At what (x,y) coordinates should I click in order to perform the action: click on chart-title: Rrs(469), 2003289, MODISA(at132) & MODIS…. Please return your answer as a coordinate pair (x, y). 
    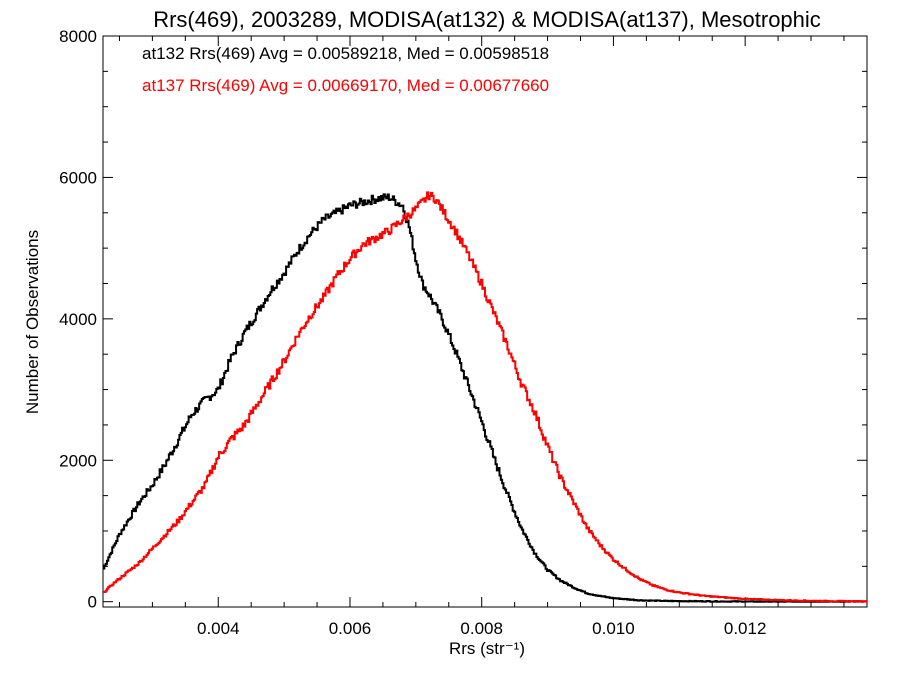
    Looking at the image, I should click on (487, 19).